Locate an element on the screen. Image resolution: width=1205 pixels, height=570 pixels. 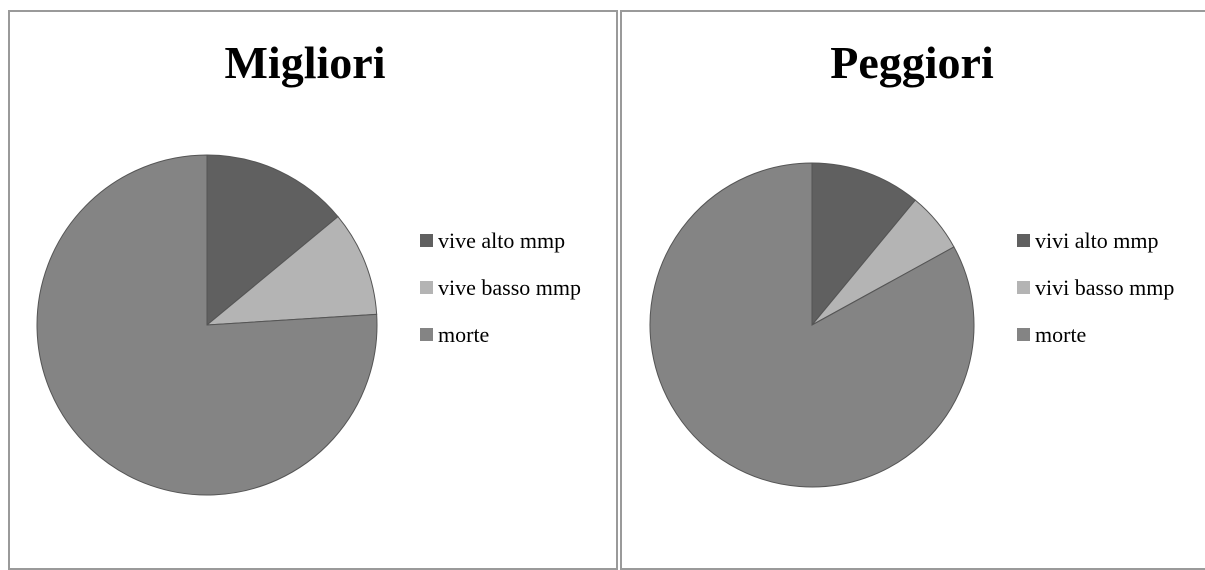
legend-item: vivi alto mmp is located at coordinates (1102, 240).